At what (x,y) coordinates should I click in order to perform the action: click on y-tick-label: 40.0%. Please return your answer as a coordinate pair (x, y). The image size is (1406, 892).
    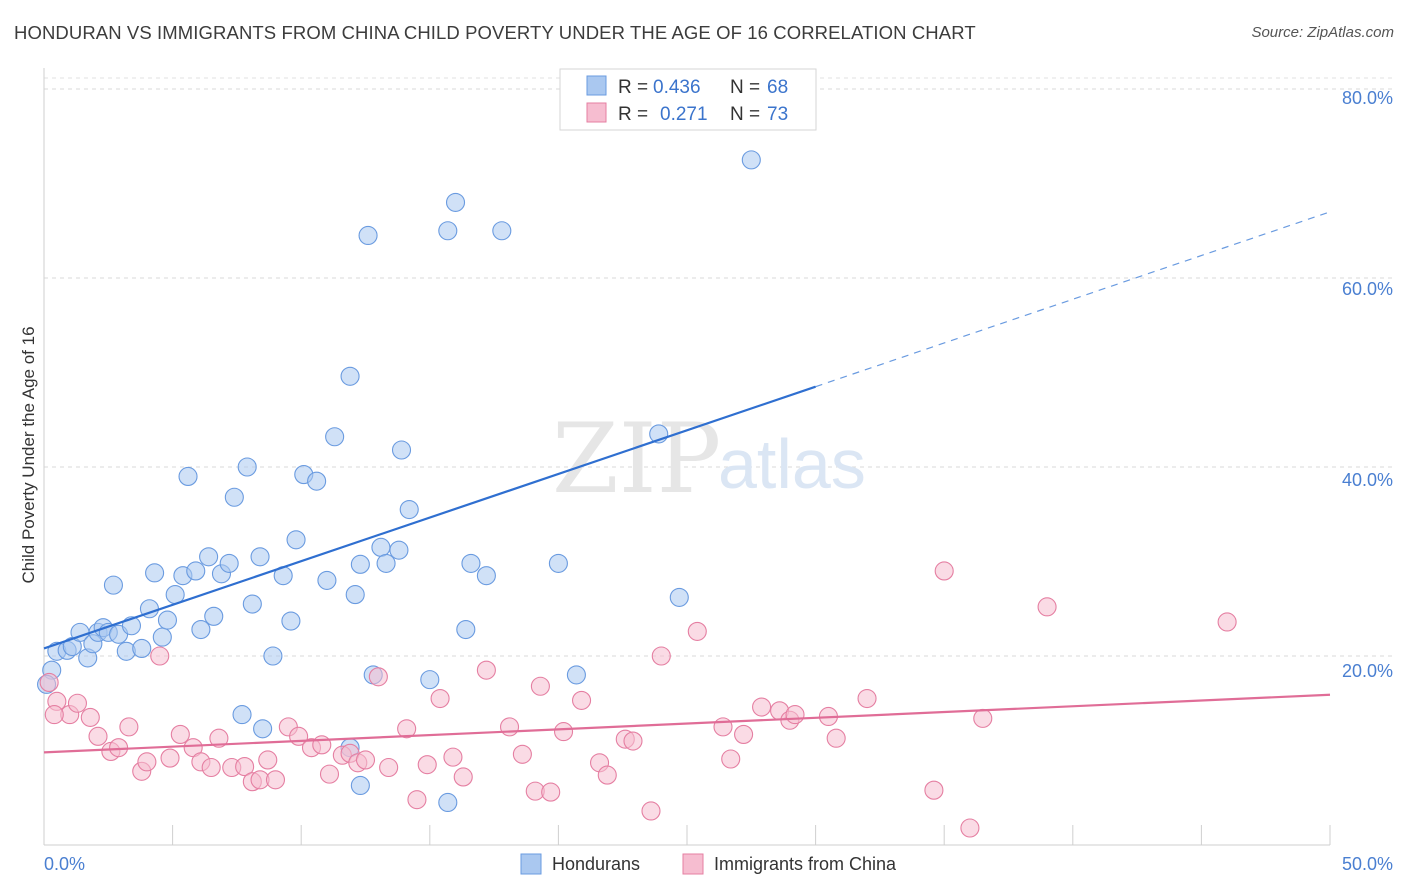
    Looking at the image, I should click on (1367, 480).